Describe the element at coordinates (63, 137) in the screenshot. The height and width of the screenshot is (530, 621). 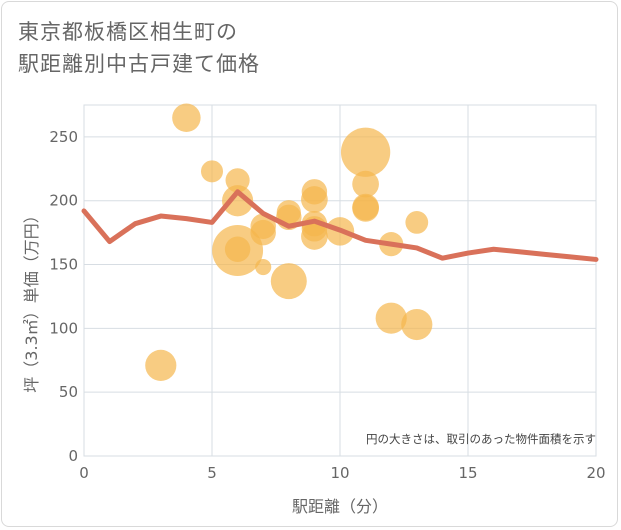
I see `y-tick-label: 250` at that location.